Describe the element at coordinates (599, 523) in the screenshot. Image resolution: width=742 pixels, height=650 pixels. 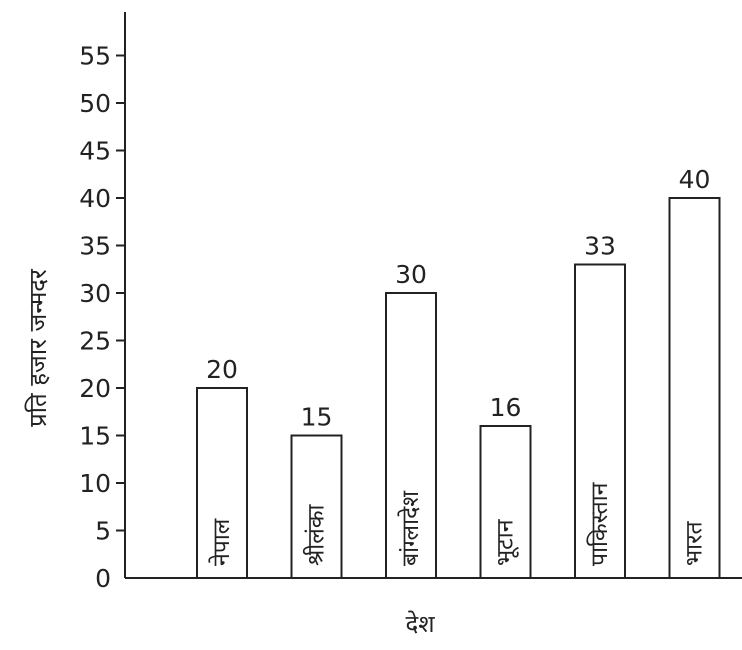
I see `bar-category-label: पाकिस्तान` at that location.